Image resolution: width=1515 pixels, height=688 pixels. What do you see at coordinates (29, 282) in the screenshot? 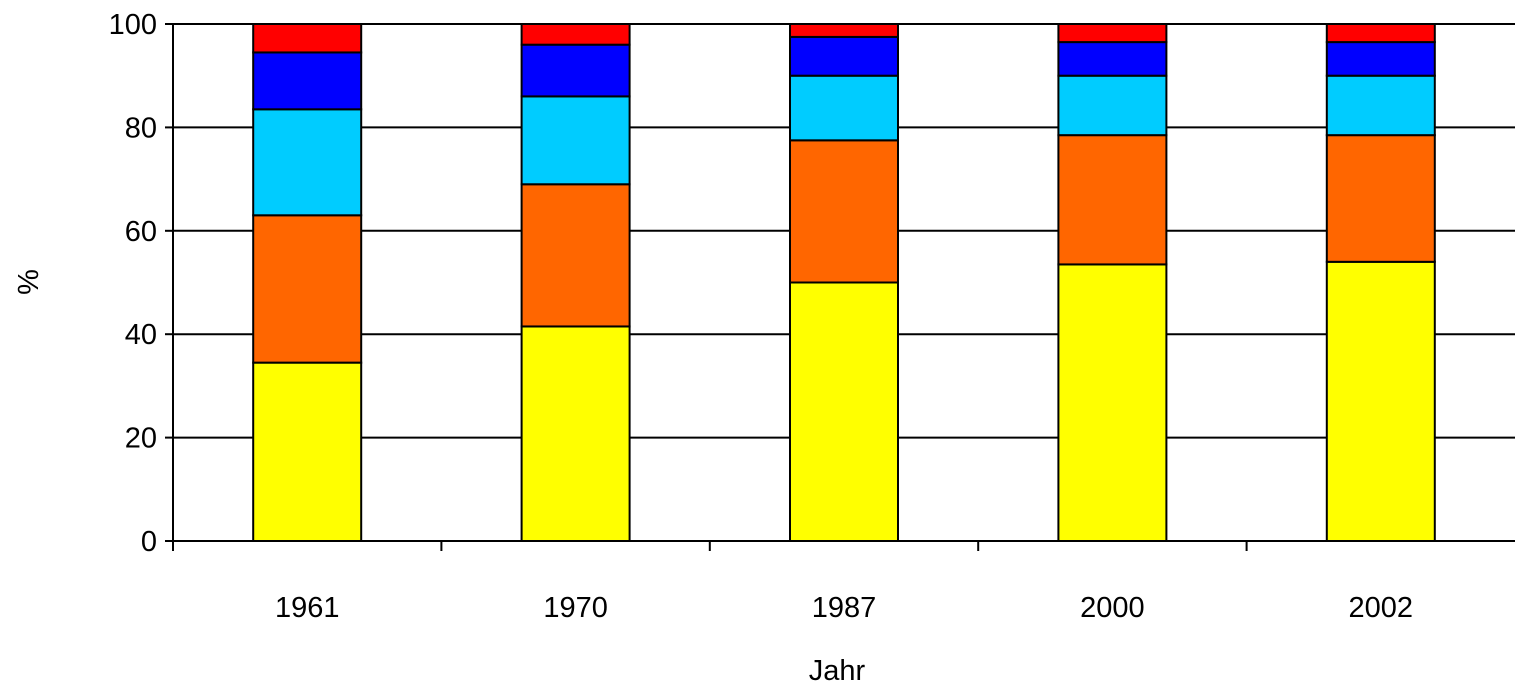
I see `y-axis-title: %` at bounding box center [29, 282].